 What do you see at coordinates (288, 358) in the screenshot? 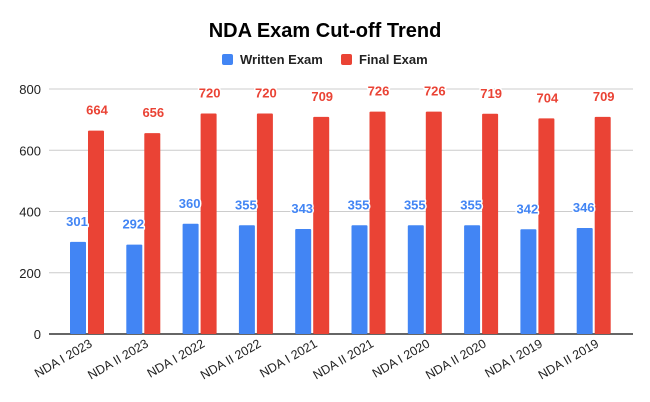
I see `x-tick-label: NDA I 2021` at bounding box center [288, 358].